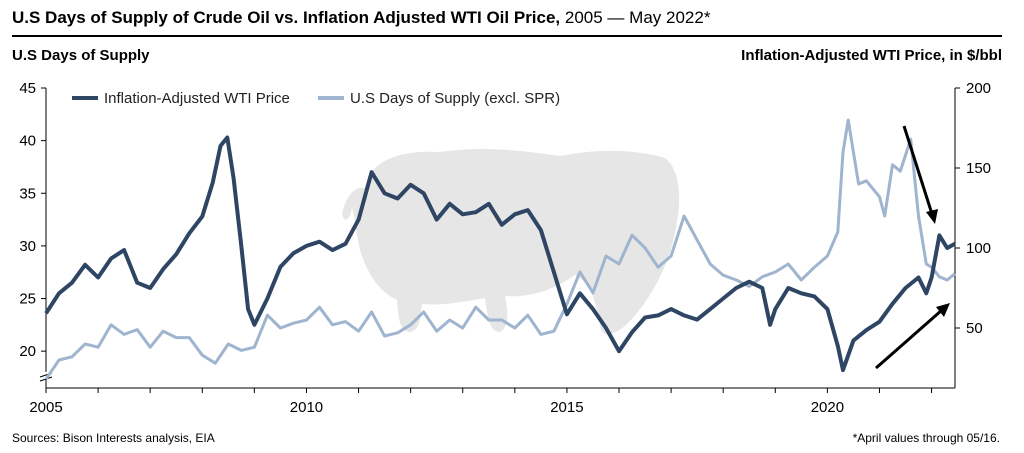 This screenshot has height=453, width=1024. Describe the element at coordinates (912, 247) in the screenshot. I see `annotation-arrows` at that location.